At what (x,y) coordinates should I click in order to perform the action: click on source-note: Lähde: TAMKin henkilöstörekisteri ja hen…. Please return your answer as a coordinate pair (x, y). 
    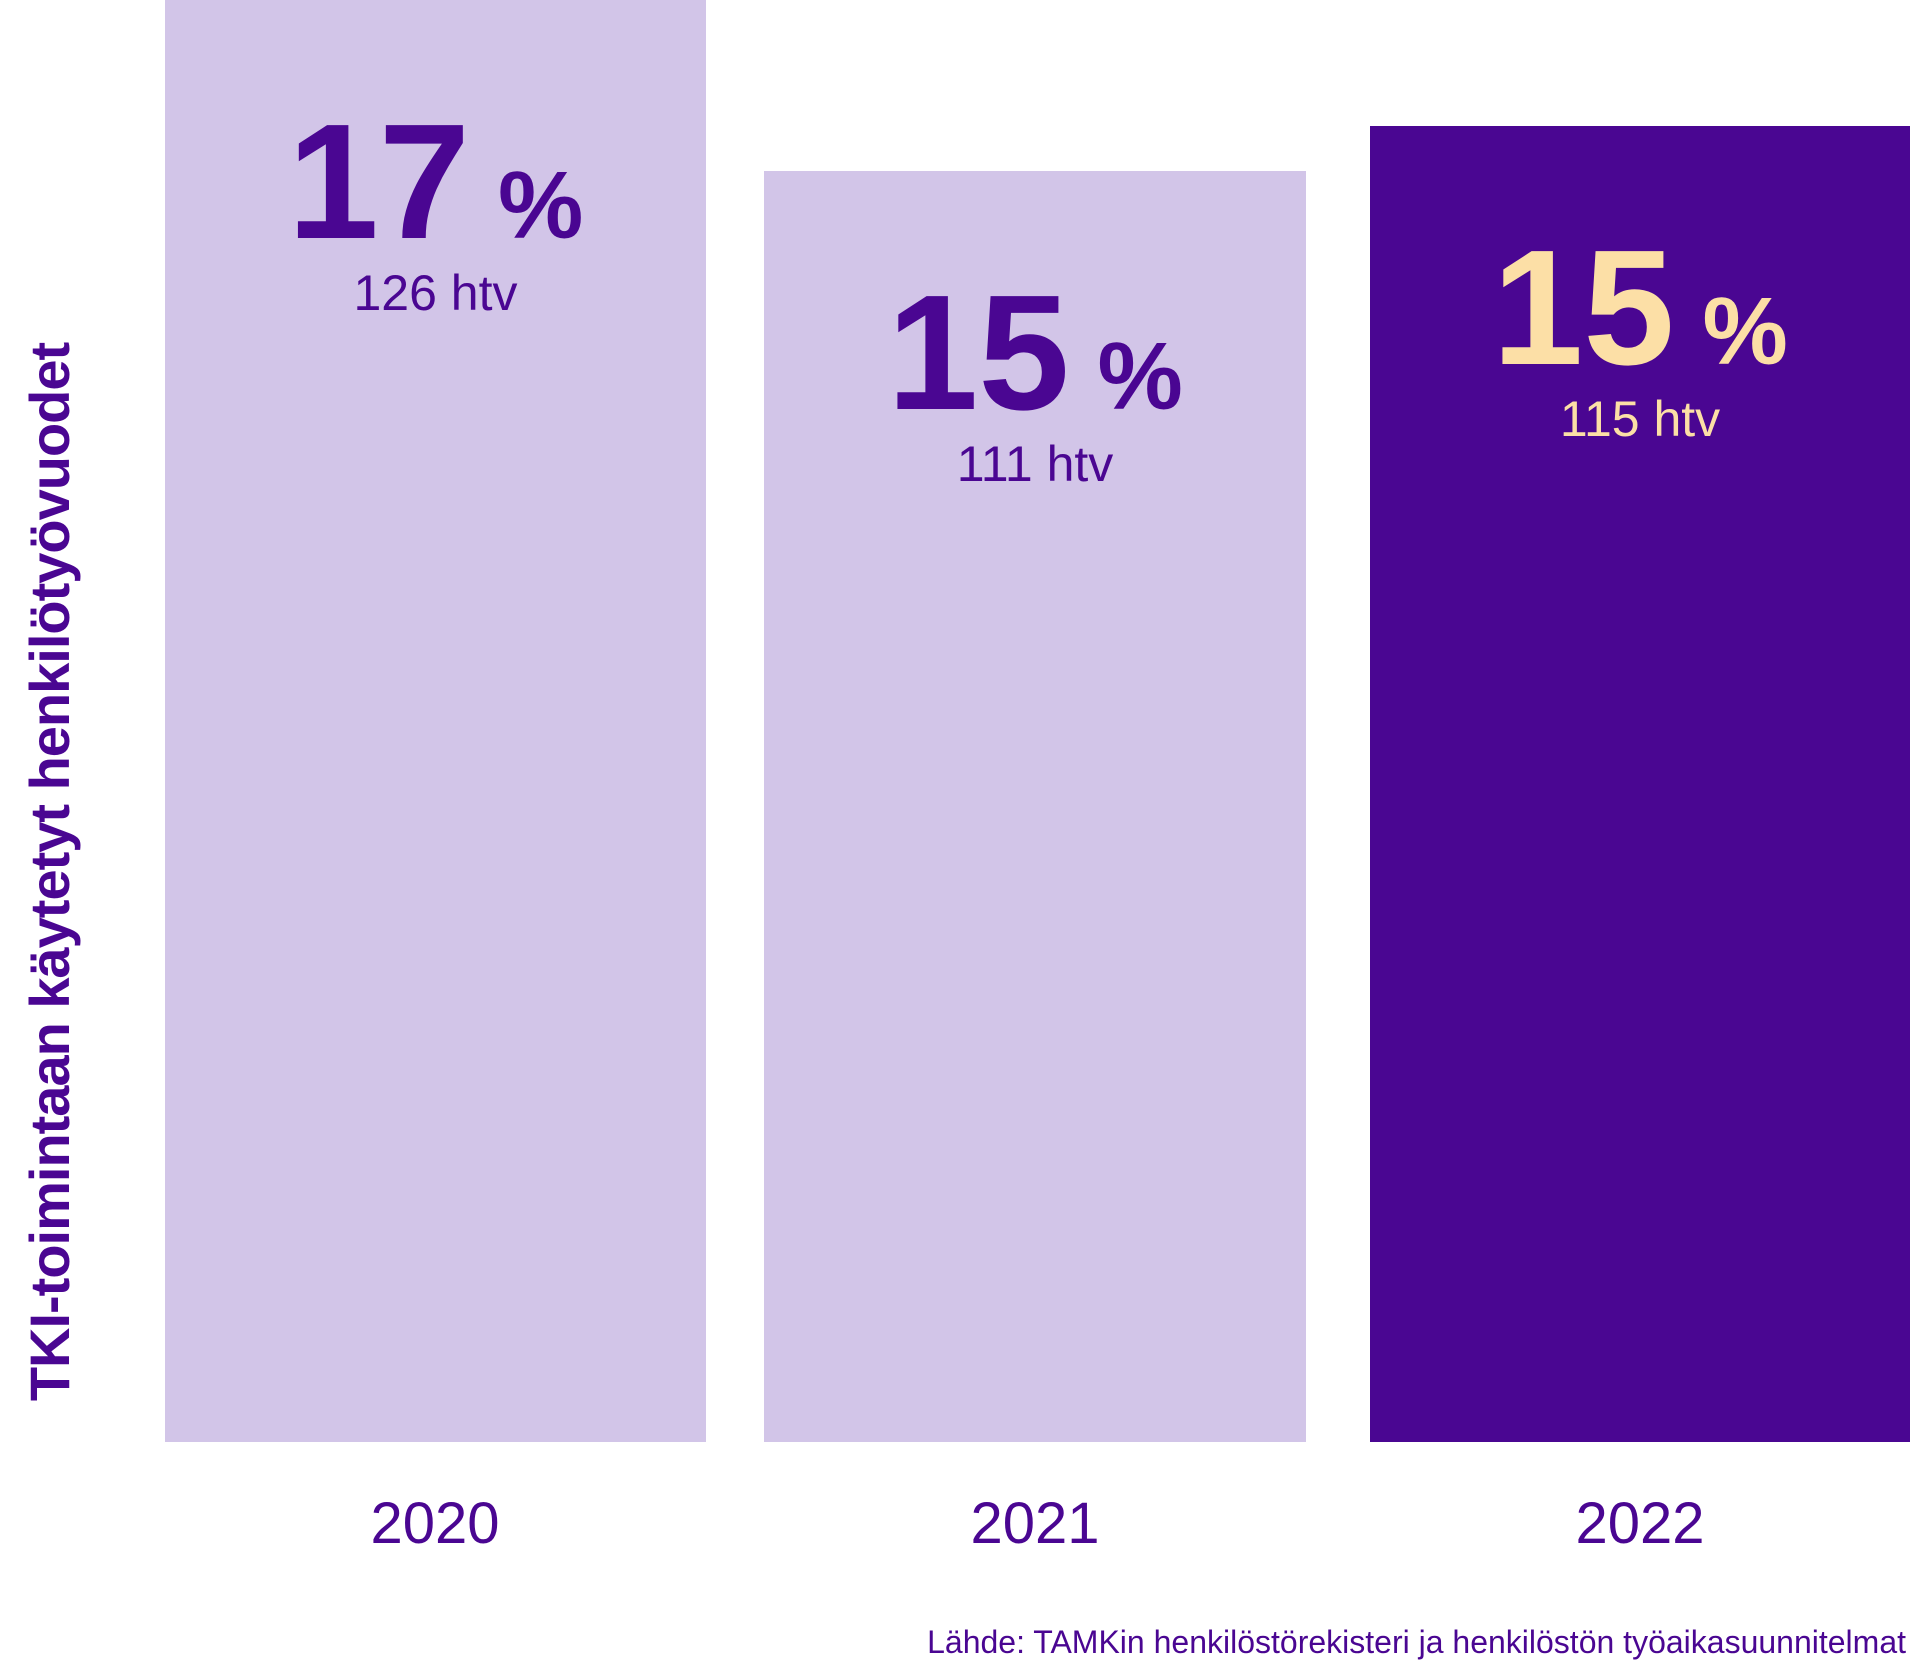
    Looking at the image, I should click on (1416, 1641).